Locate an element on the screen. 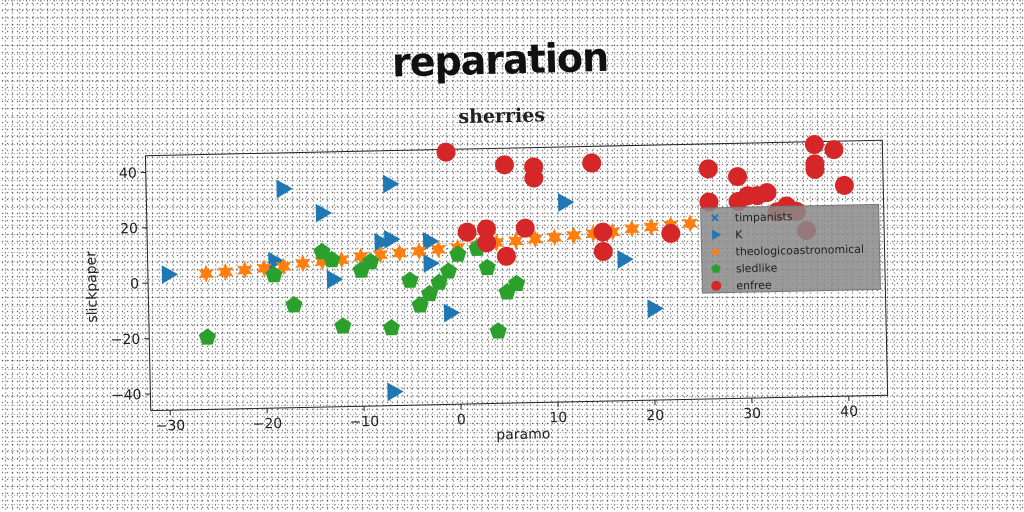  y-axis-label: slickpaper is located at coordinates (92, 287).